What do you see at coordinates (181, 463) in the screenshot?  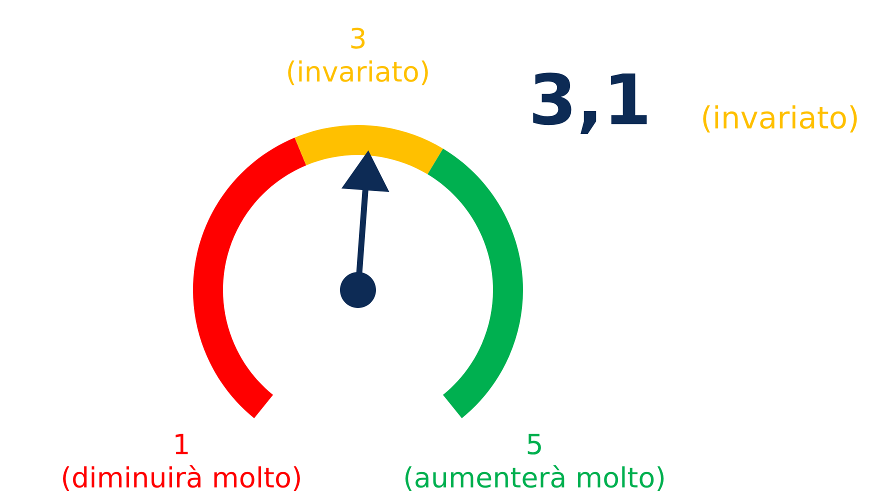 I see `slice-label: 1 (diminuirà molto)` at bounding box center [181, 463].